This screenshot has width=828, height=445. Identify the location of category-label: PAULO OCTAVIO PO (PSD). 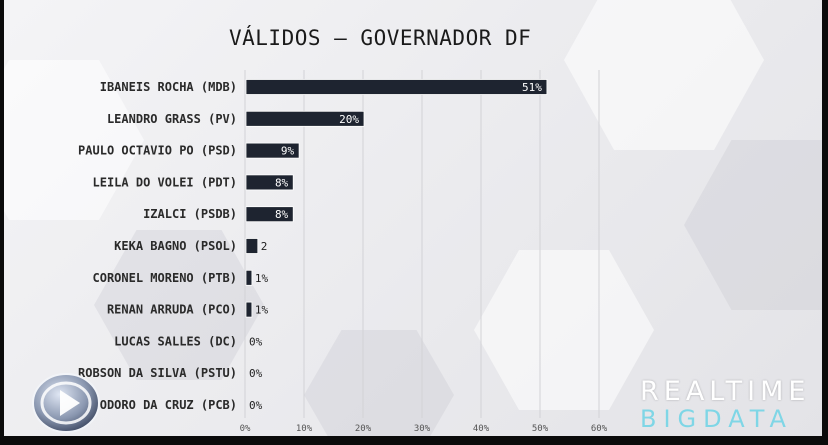
(157, 151).